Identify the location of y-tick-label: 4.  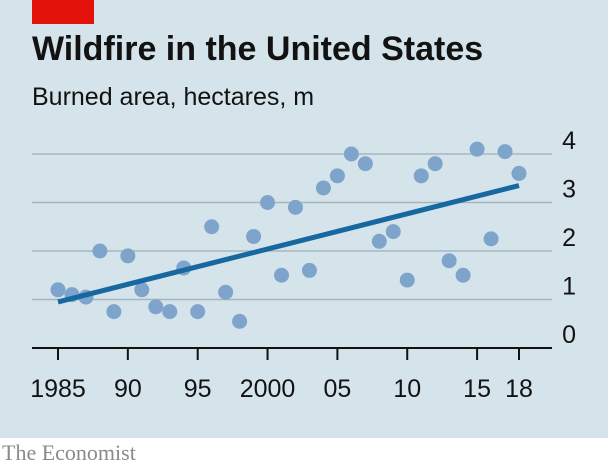
(569, 141).